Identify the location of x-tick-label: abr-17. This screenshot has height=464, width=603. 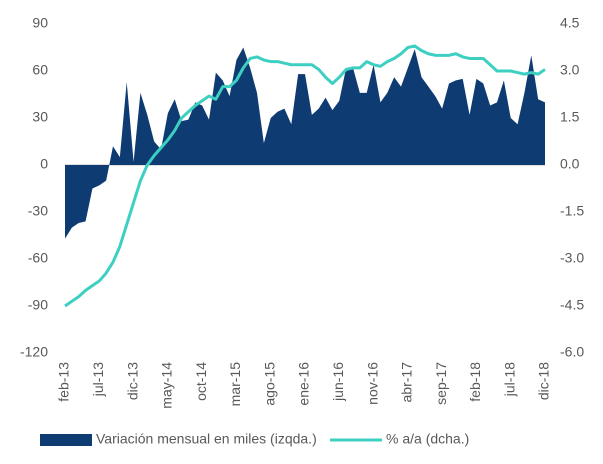
(407, 382).